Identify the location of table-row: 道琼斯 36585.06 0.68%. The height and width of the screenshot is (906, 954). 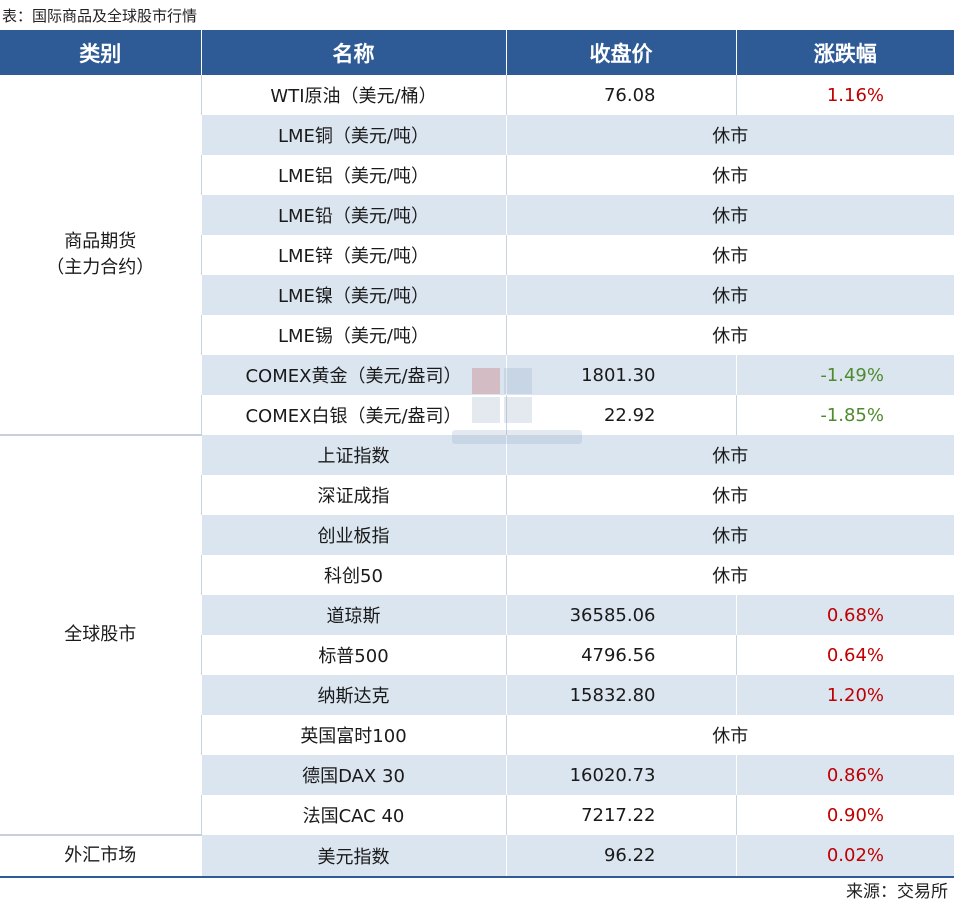
(477, 615).